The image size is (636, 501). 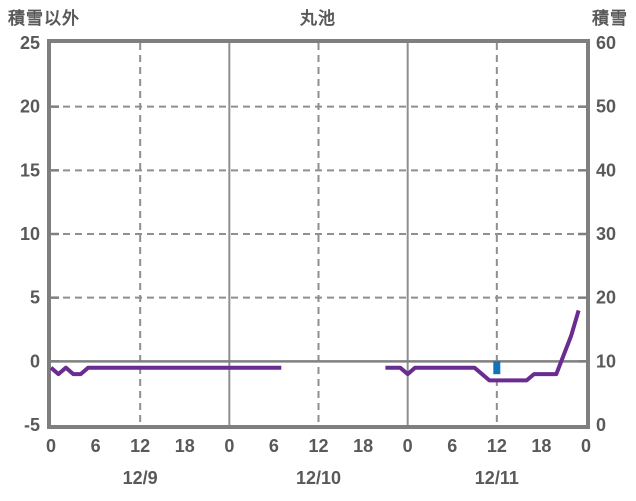 I want to click on left-axis-tick-label: 15, so click(x=30, y=170).